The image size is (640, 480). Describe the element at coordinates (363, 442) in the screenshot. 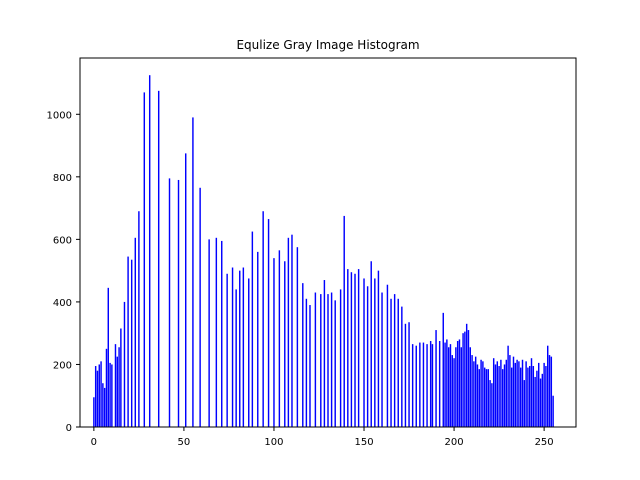

I see `x-tick-label: 150` at that location.